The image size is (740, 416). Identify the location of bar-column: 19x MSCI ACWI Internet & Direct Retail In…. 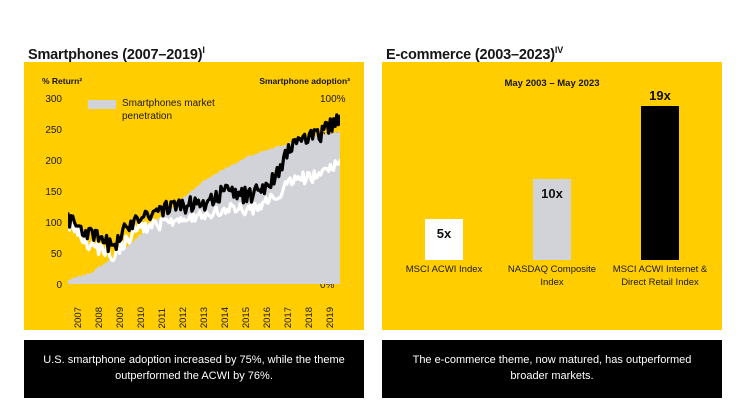
(660, 209).